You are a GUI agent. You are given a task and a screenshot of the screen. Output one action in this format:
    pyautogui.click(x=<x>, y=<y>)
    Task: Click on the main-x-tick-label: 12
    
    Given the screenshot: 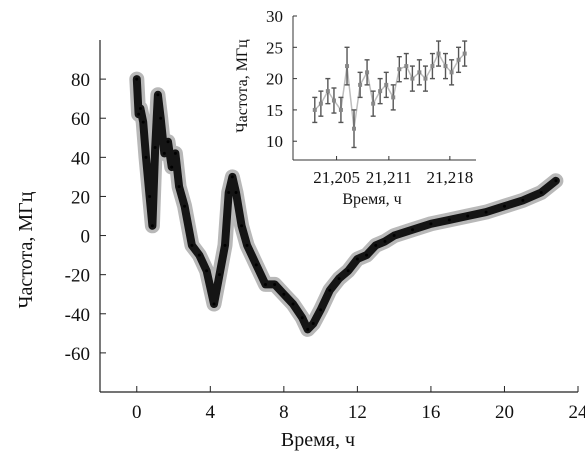 What is the action you would take?
    pyautogui.click(x=357, y=412)
    